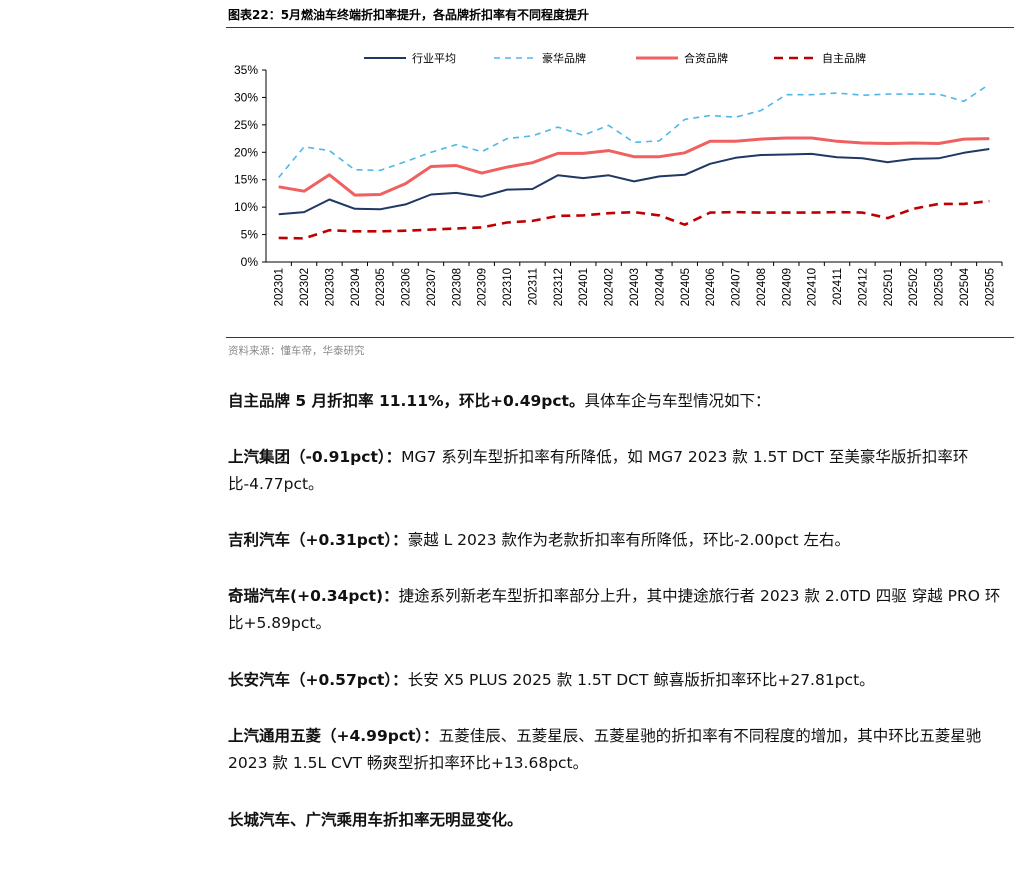  I want to click on x-tick-label: 202309, so click(483, 287).